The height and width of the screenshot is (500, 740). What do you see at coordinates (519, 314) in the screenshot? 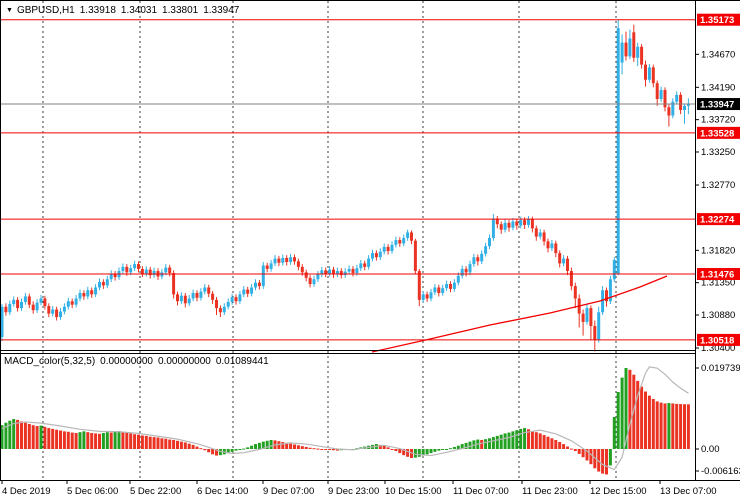
I see `trendline` at bounding box center [519, 314].